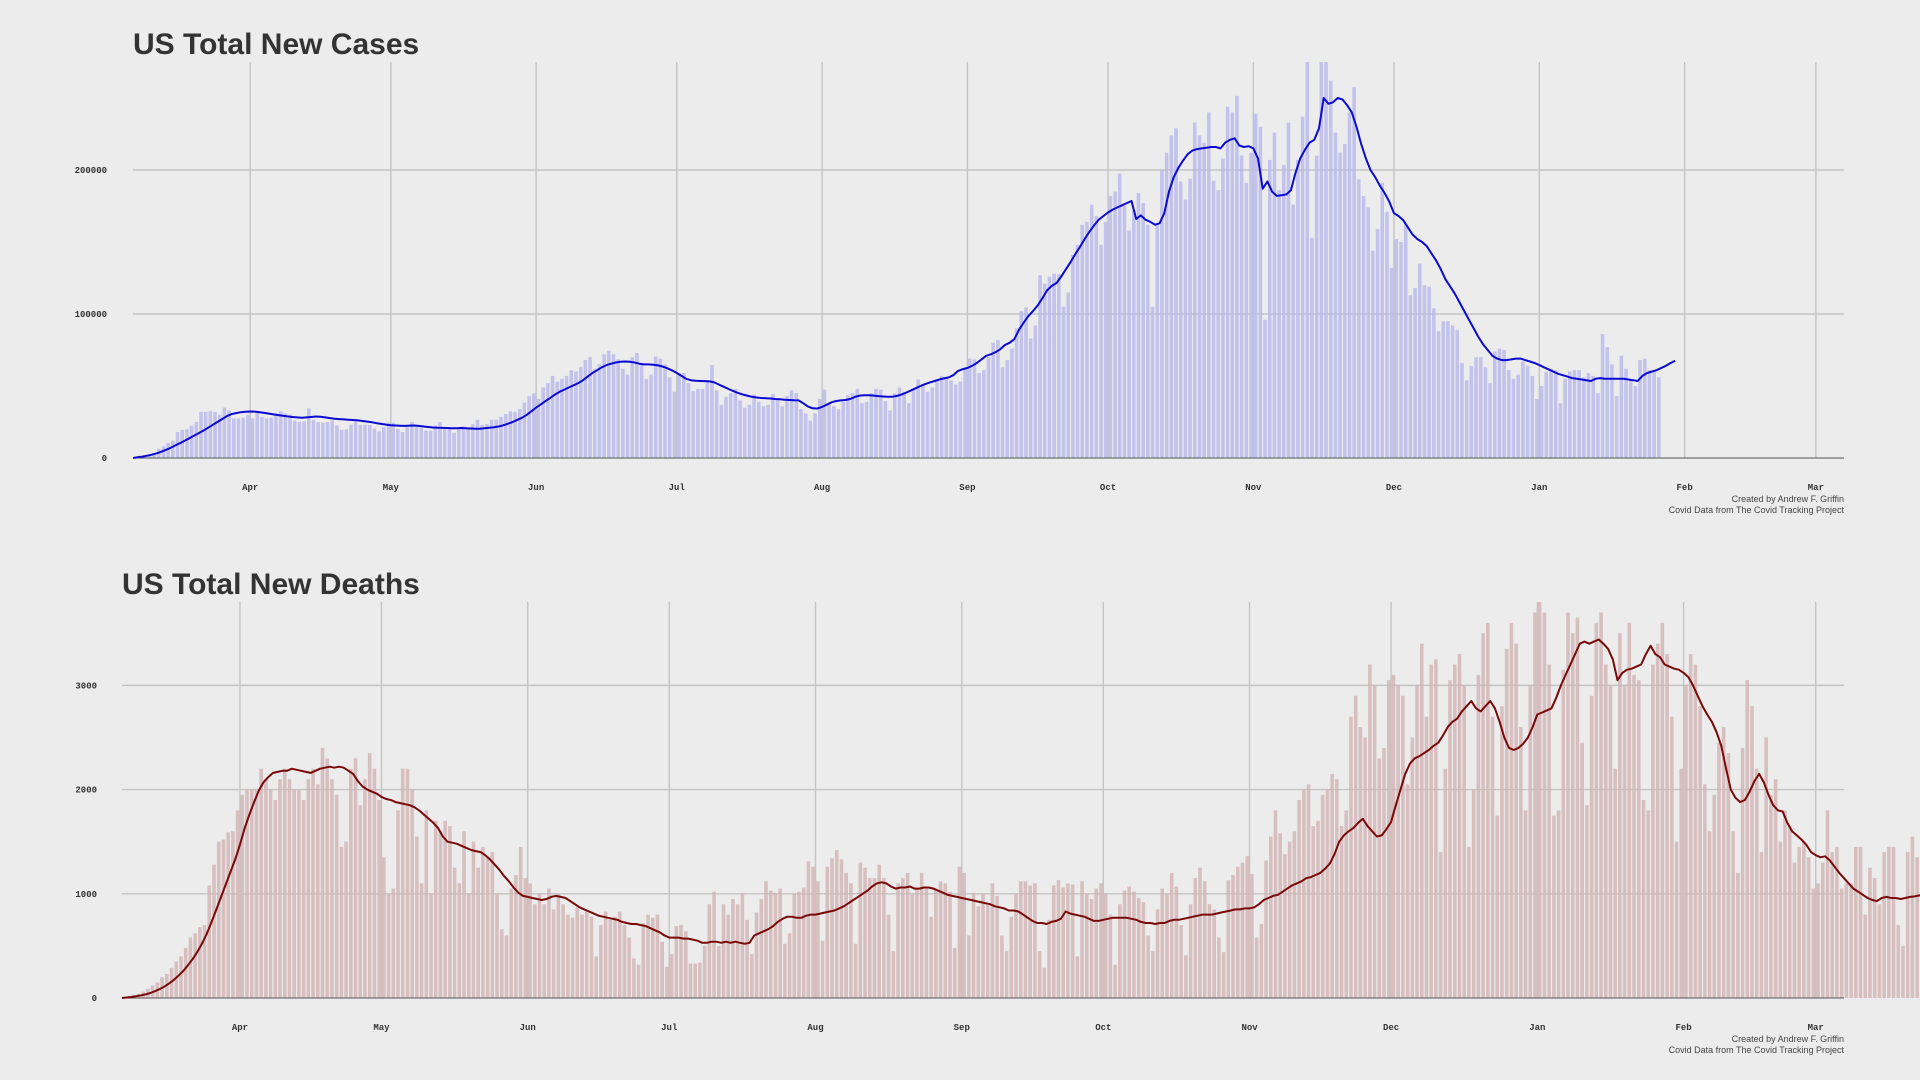 This screenshot has width=1920, height=1080. What do you see at coordinates (967, 488) in the screenshot?
I see `cases-x-tick-label: Sep` at bounding box center [967, 488].